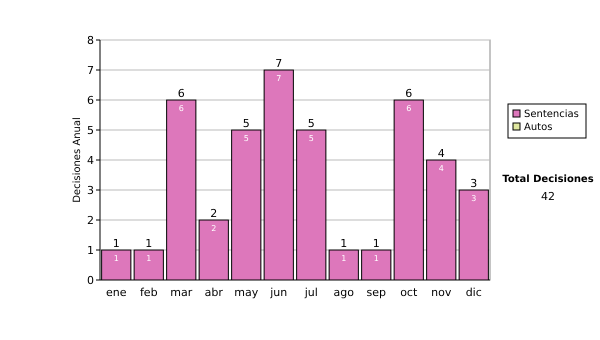 This screenshot has width=600, height=340. I want to click on y-tick-label: 8, so click(90, 40).